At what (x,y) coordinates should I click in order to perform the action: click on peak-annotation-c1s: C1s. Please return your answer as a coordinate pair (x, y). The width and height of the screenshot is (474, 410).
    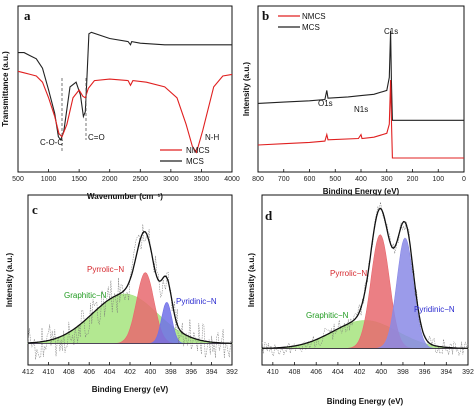
    Looking at the image, I should click on (391, 31).